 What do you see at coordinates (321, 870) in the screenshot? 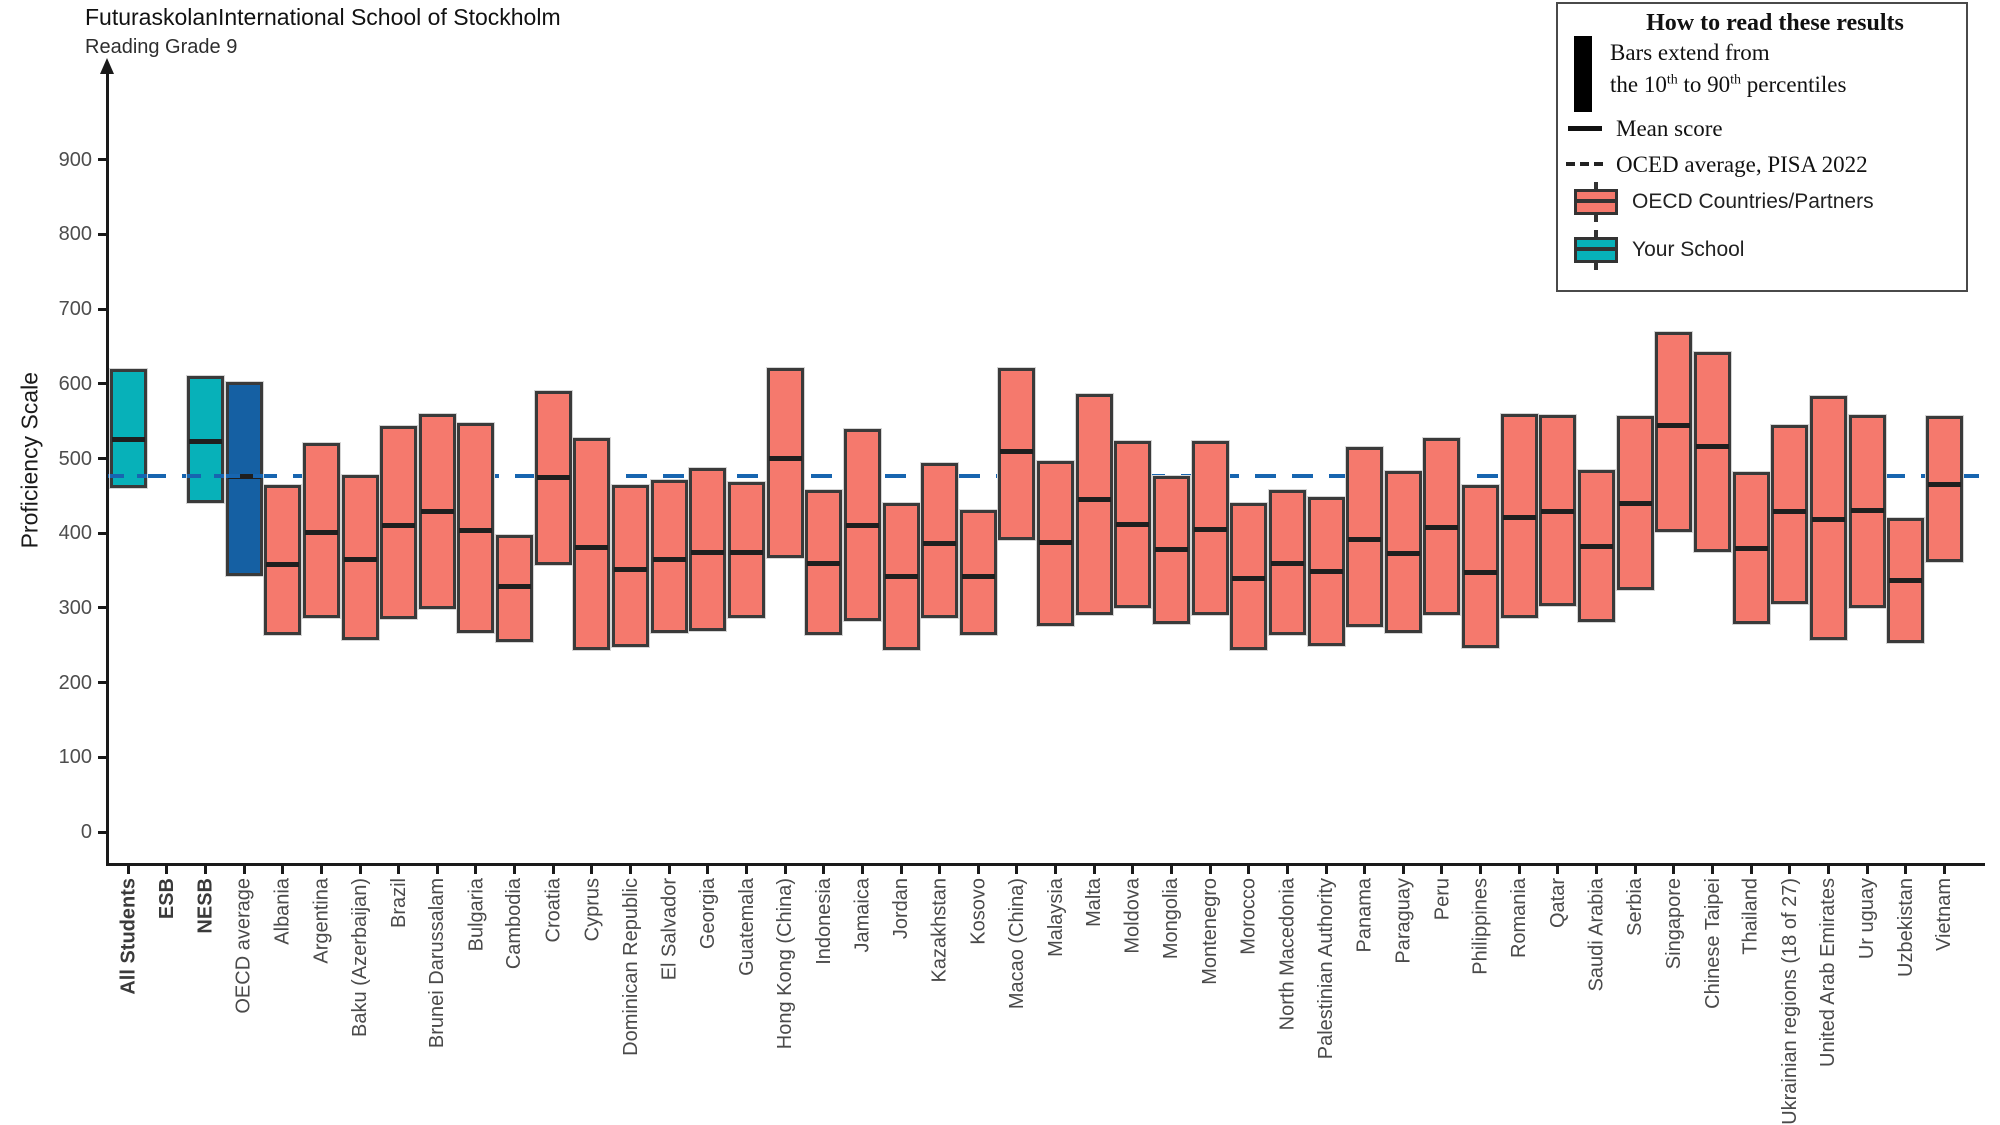
I see `x-tick-argentina` at bounding box center [321, 870].